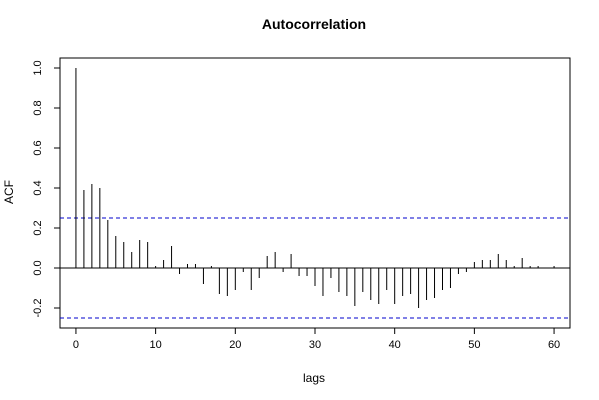 This screenshot has width=599, height=400. What do you see at coordinates (38, 67) in the screenshot?
I see `y-tick-label-6: 1.0` at bounding box center [38, 67].